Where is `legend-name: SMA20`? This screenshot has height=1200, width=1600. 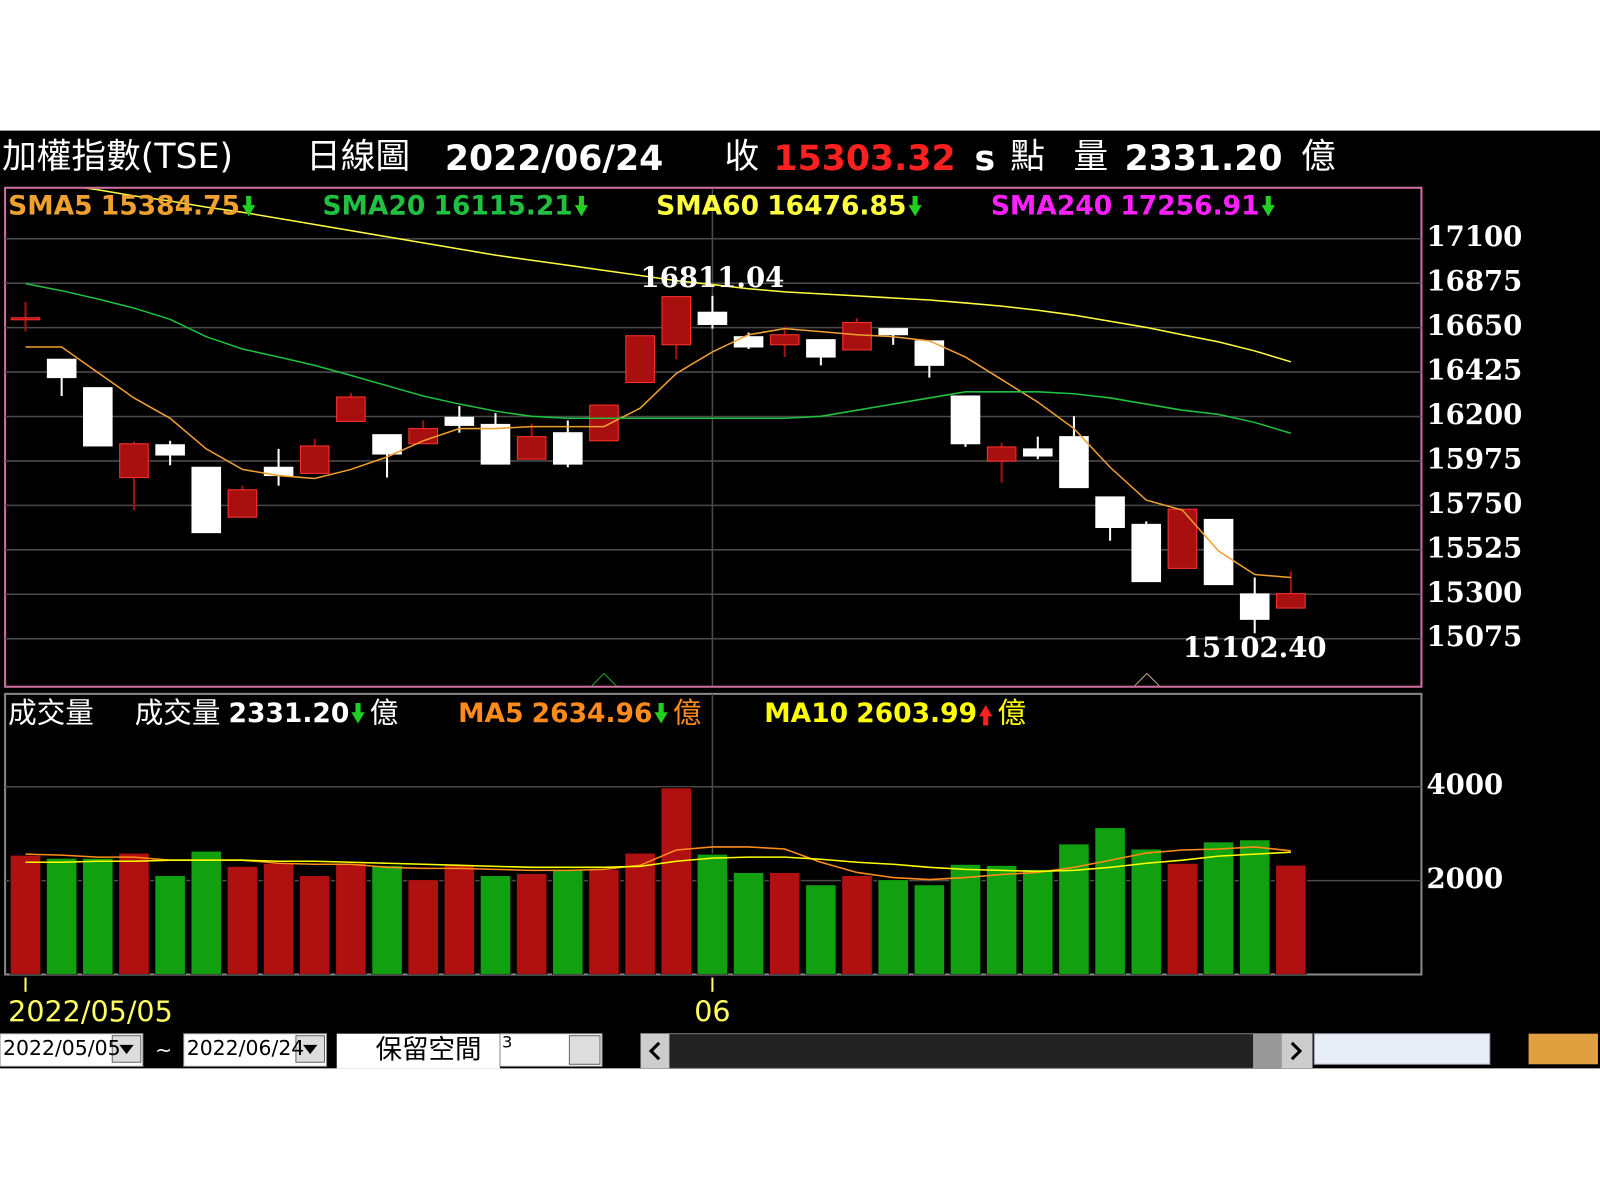 legend-name: SMA20 is located at coordinates (373, 206).